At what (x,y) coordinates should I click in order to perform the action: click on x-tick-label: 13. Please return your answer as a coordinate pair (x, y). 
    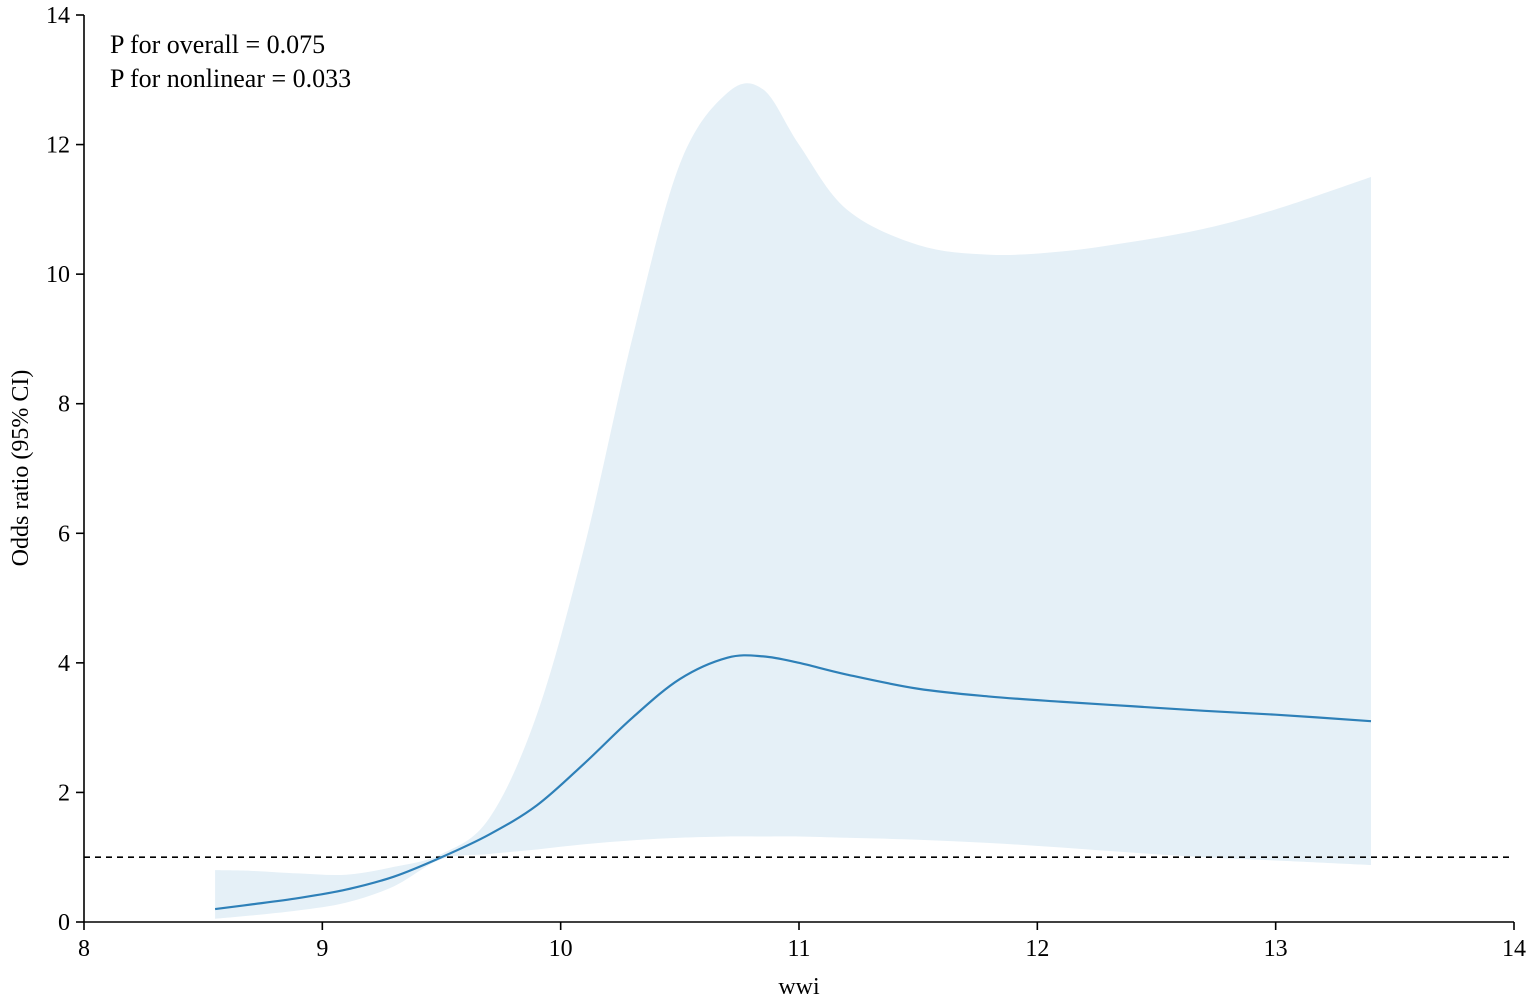
    Looking at the image, I should click on (1276, 949).